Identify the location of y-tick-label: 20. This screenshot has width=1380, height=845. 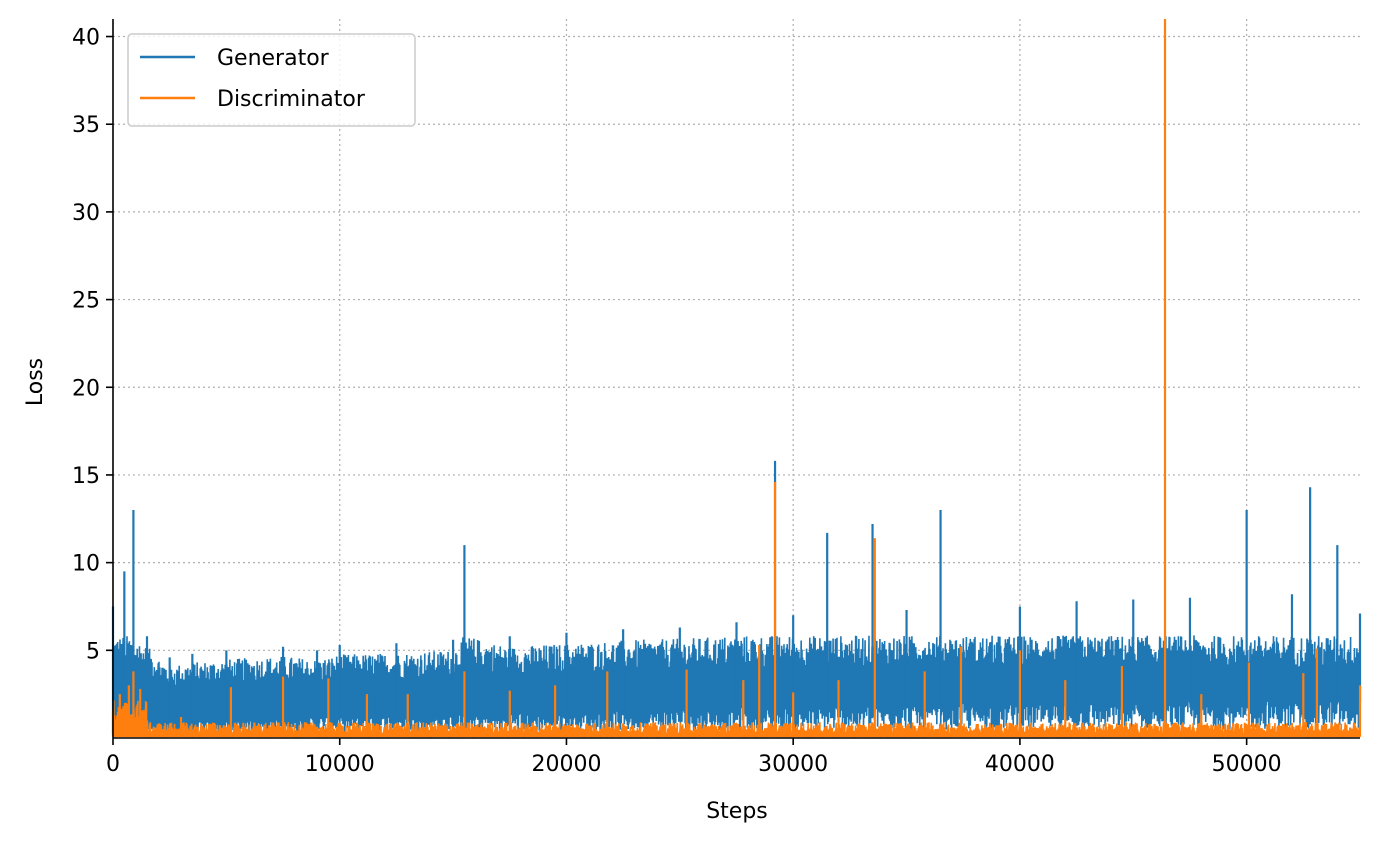
(86, 388).